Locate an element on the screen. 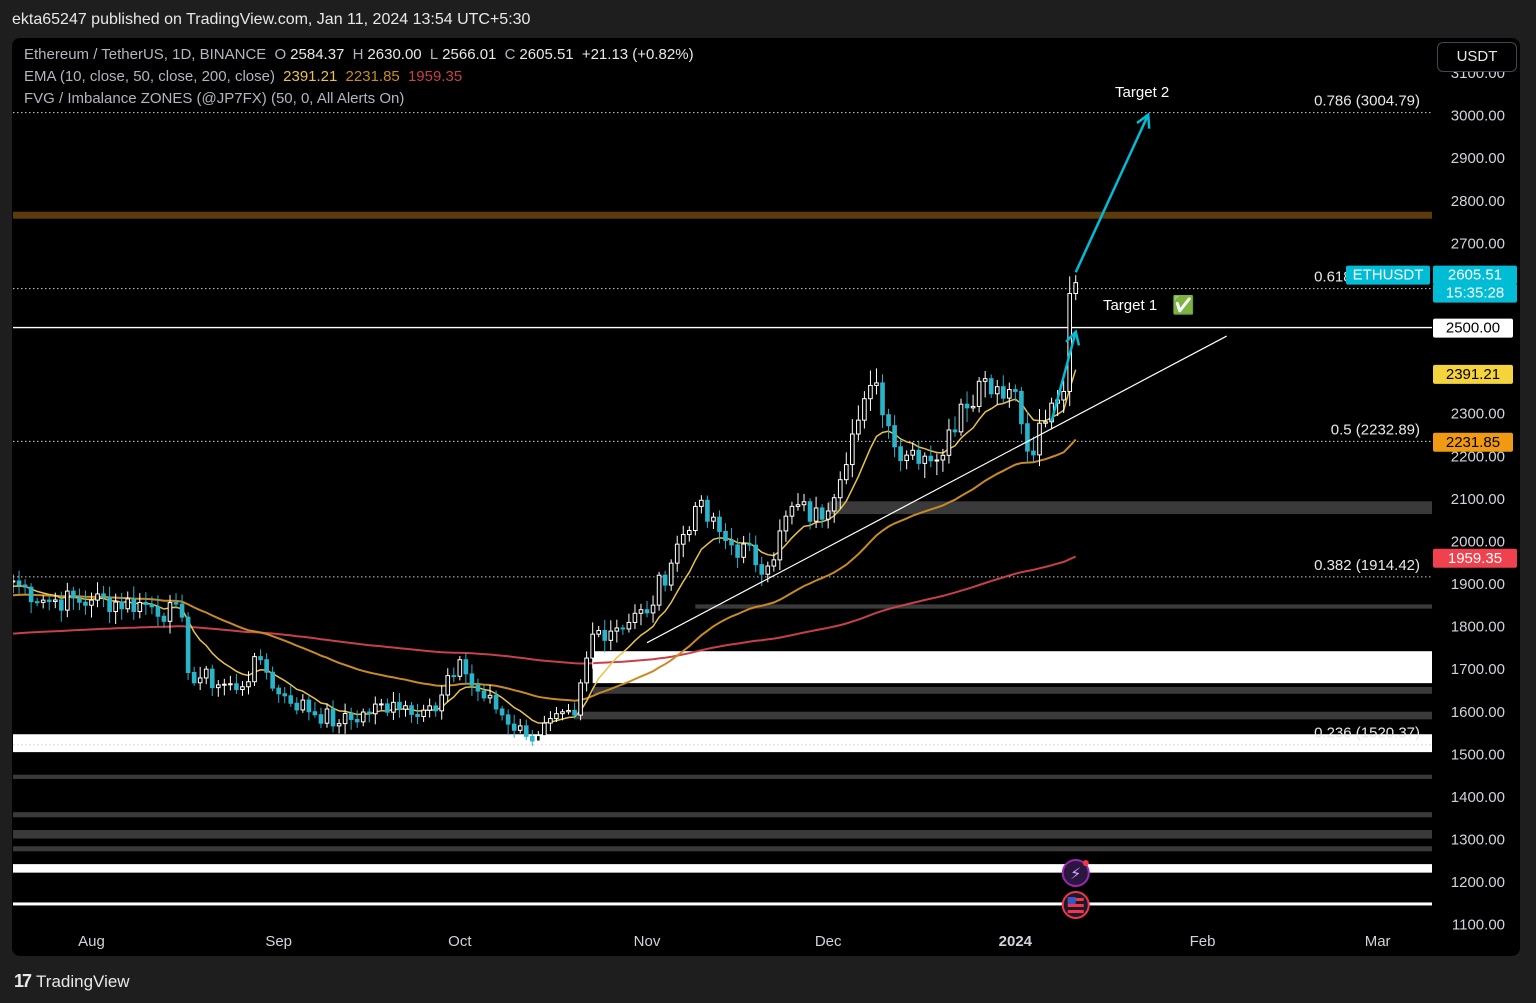 The image size is (1536, 1003). legend-ema-label: EMA (10, close, 50, close, 200, close) is located at coordinates (149, 76).